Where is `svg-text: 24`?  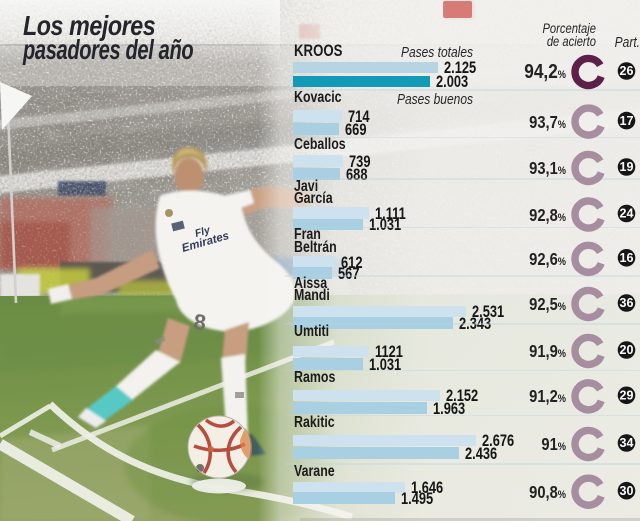 svg-text: 24 is located at coordinates (627, 214).